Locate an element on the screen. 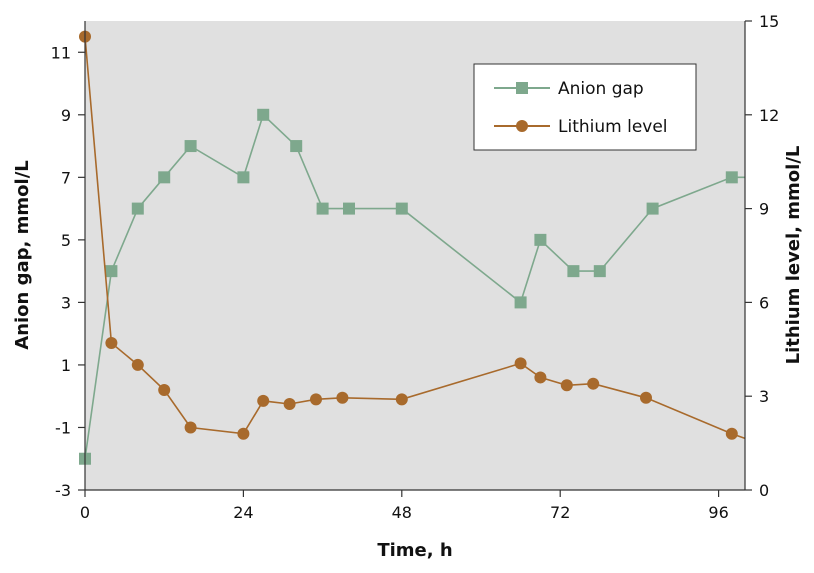 Image resolution: width=814 pixels, height=573 pixels. y-left-tick-label: 3 is located at coordinates (66, 302).